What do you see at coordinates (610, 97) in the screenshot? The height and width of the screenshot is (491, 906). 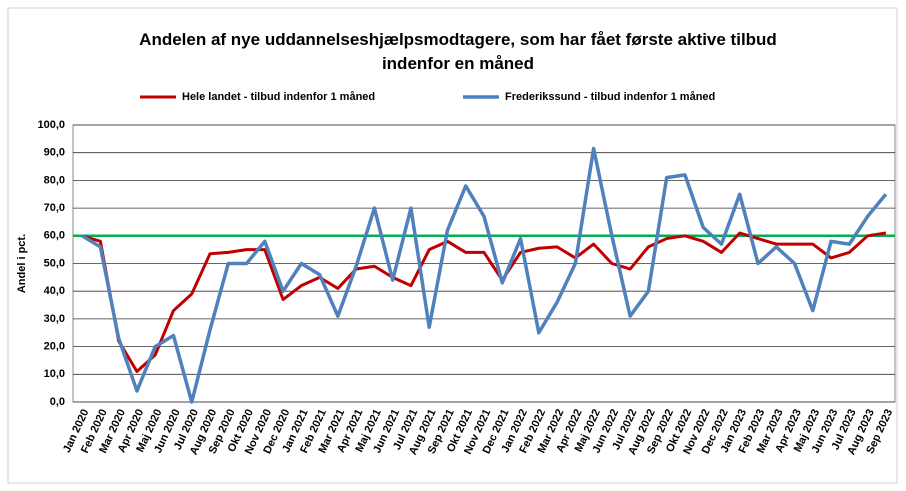 I see `legend-label: Frederikssund - tilbud indenfor 1 måned` at bounding box center [610, 97].